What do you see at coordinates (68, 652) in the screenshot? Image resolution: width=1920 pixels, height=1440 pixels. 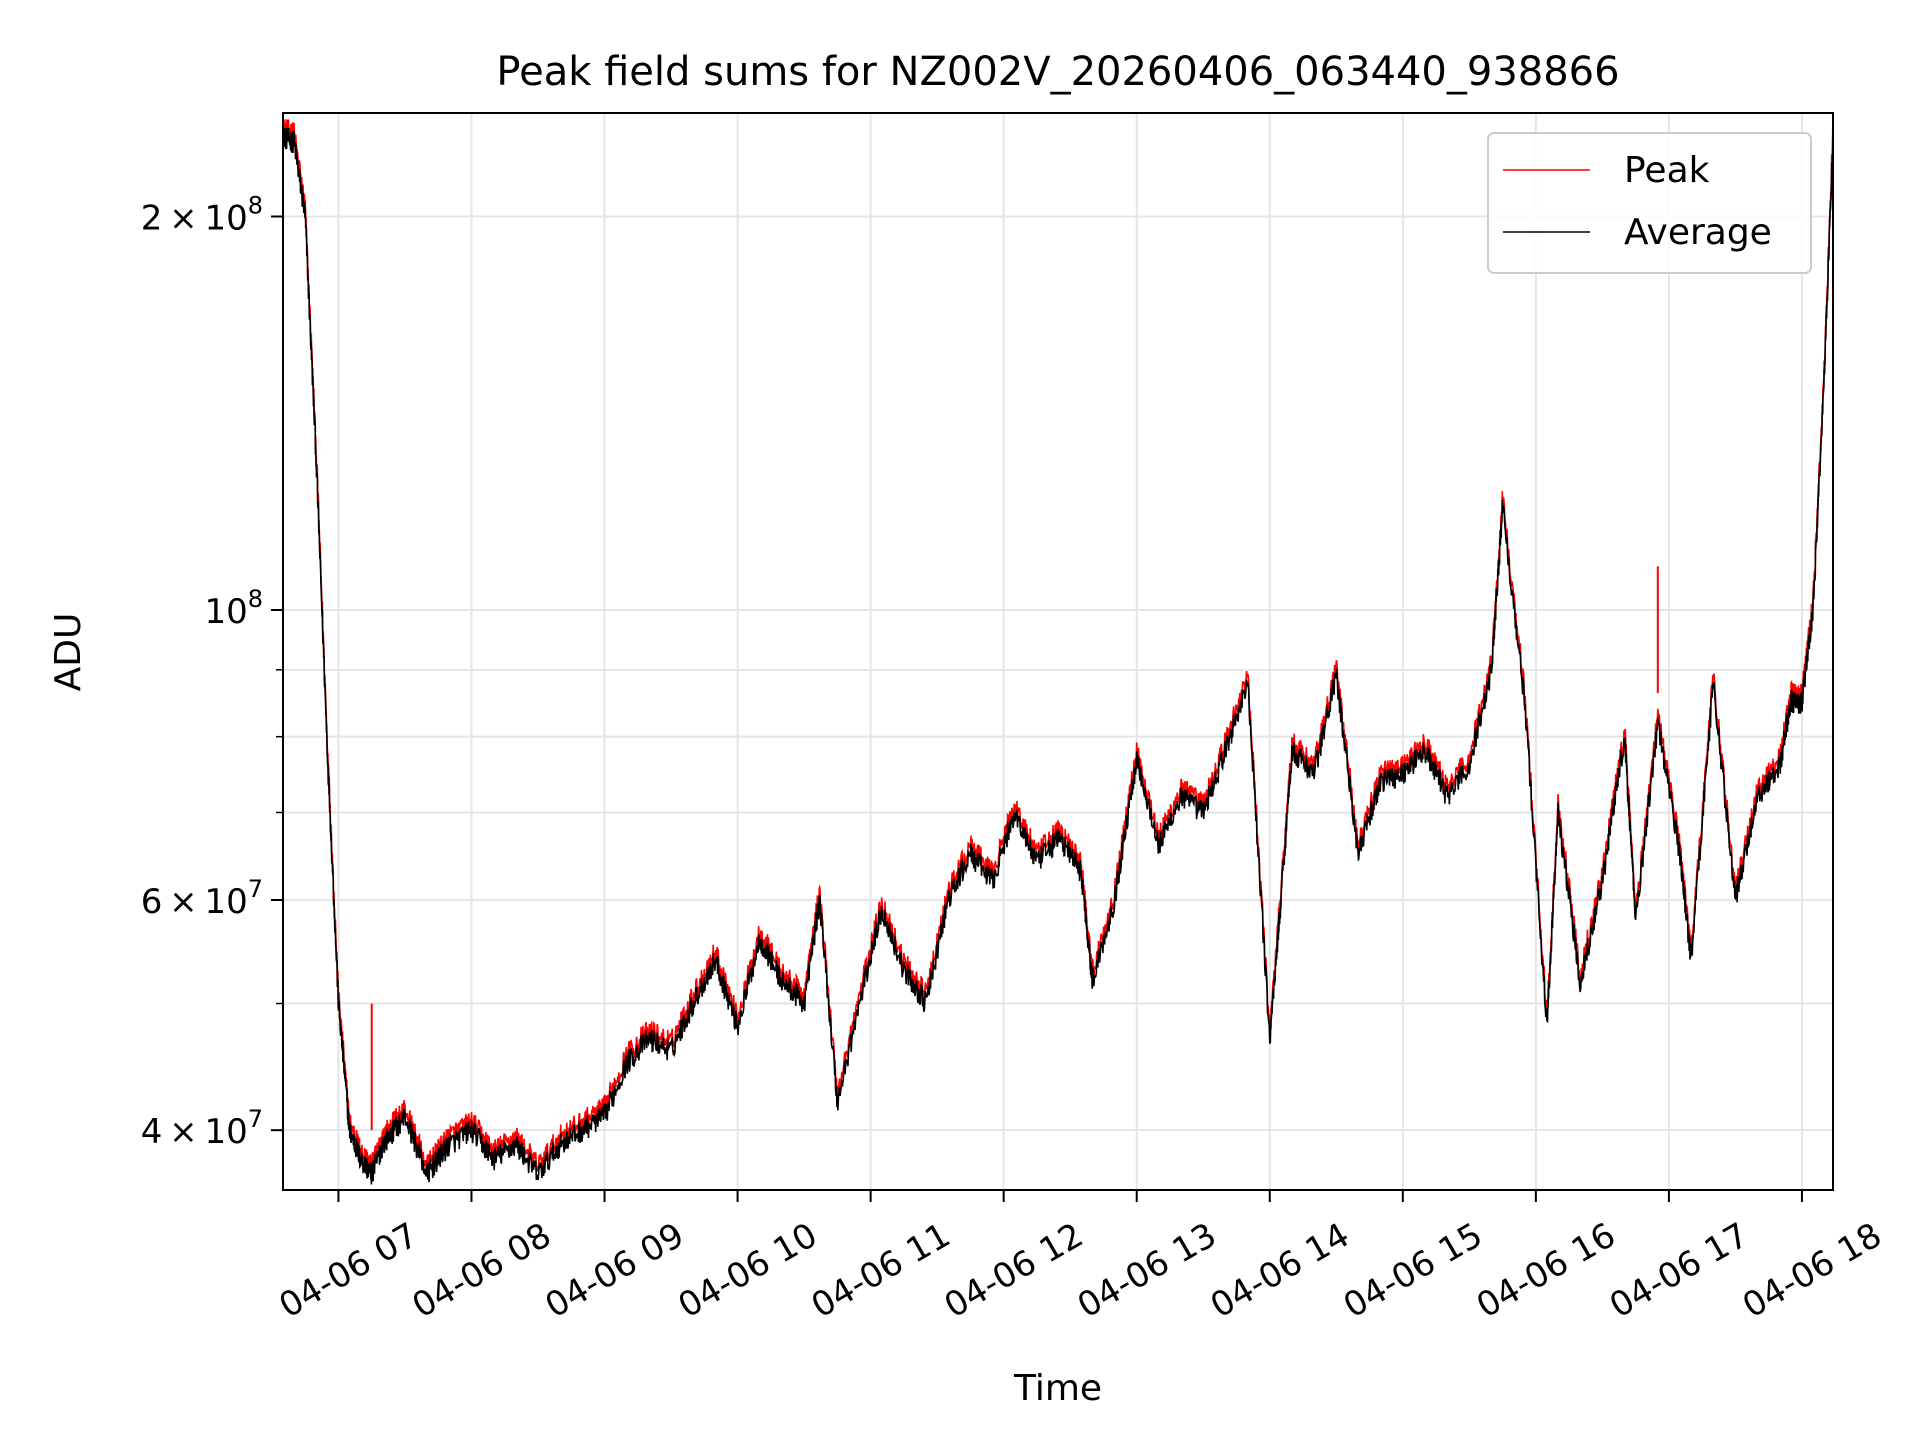 I see `y-axis-label: ADU` at bounding box center [68, 652].